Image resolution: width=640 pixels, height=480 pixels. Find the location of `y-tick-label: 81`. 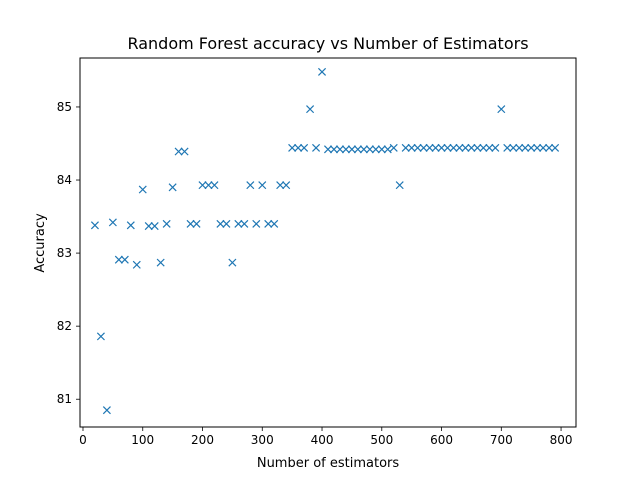

y-tick-label: 81 is located at coordinates (64, 399).